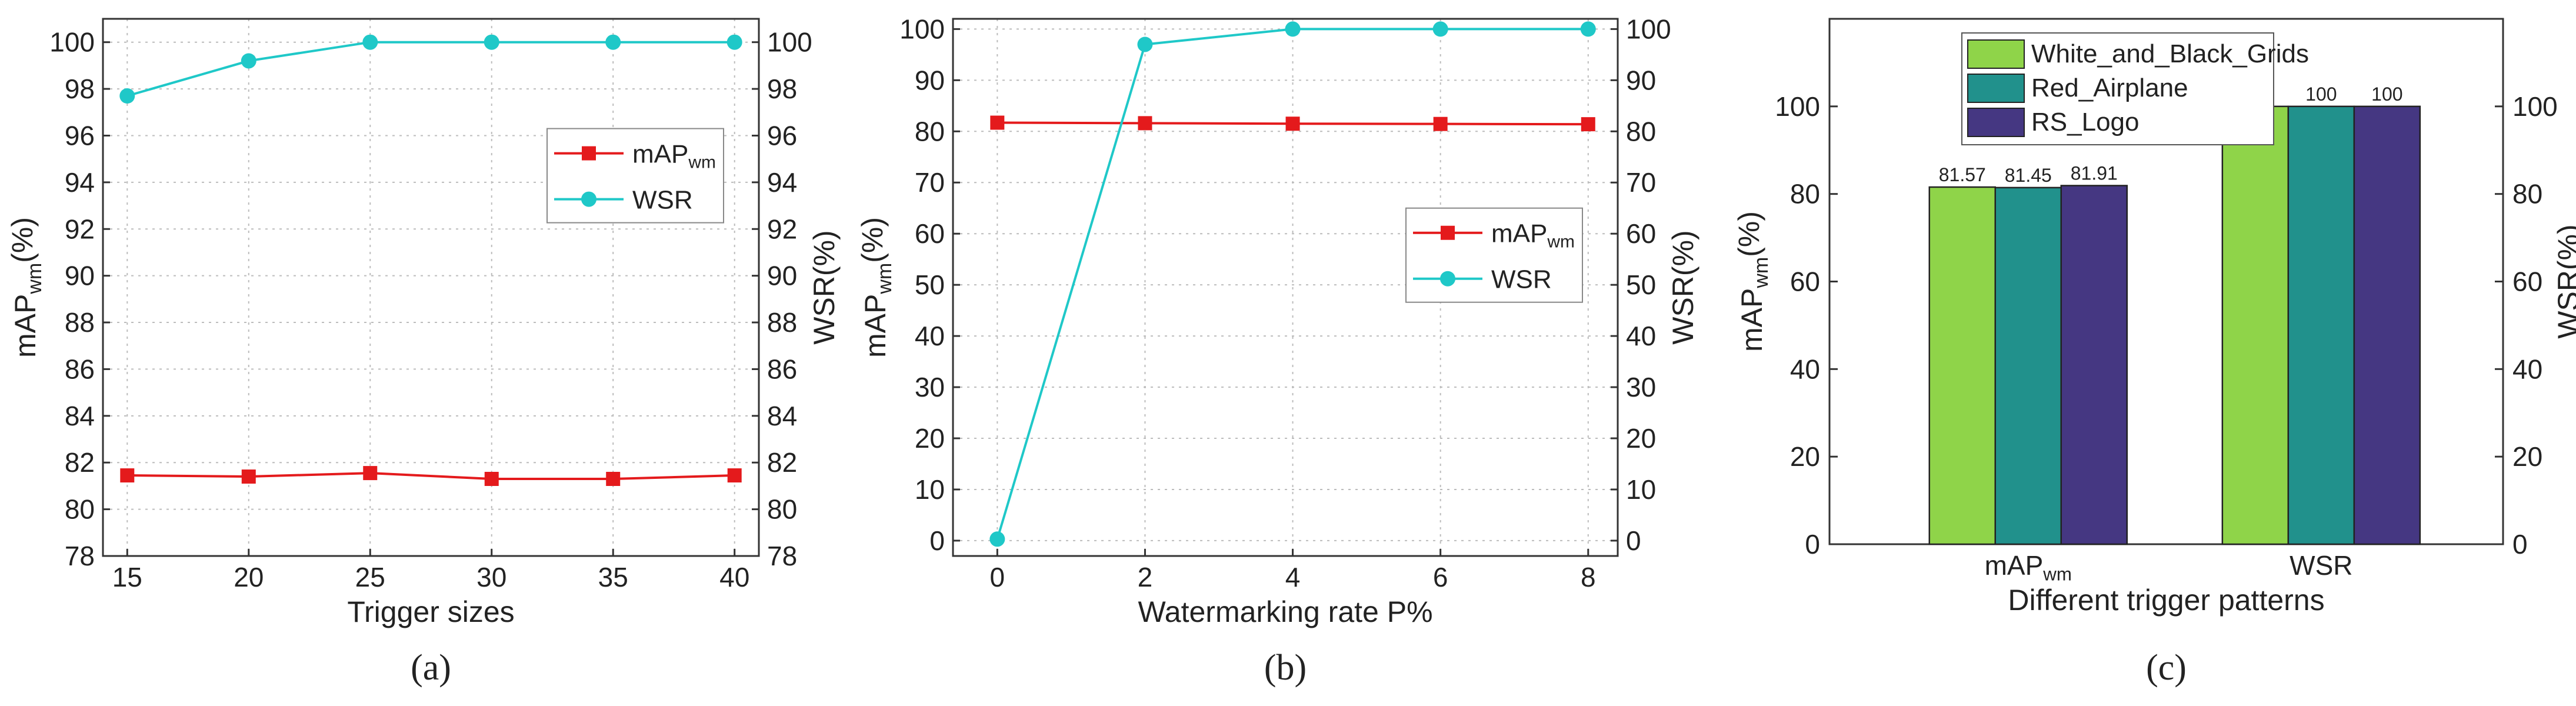  I want to click on y-right-tick-label: 94, so click(782, 183).